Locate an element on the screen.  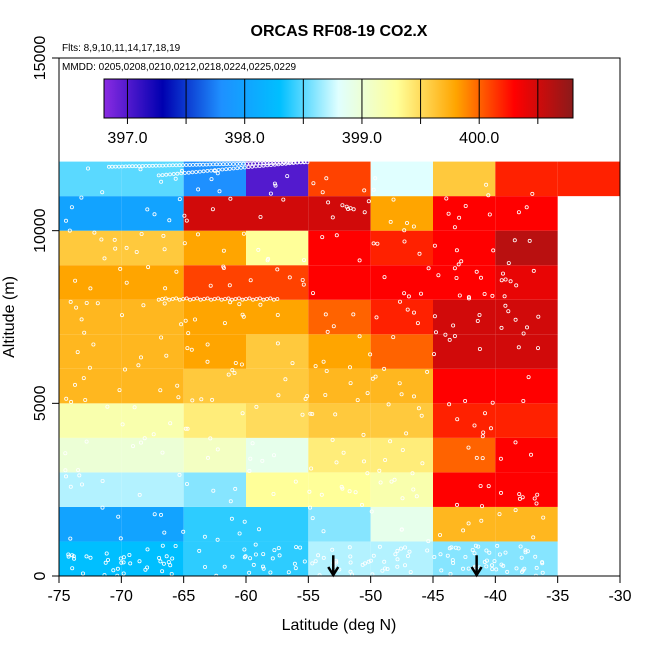
flights-note: Flts: 8,9,10,11,14,17,18,19 is located at coordinates (121, 48).